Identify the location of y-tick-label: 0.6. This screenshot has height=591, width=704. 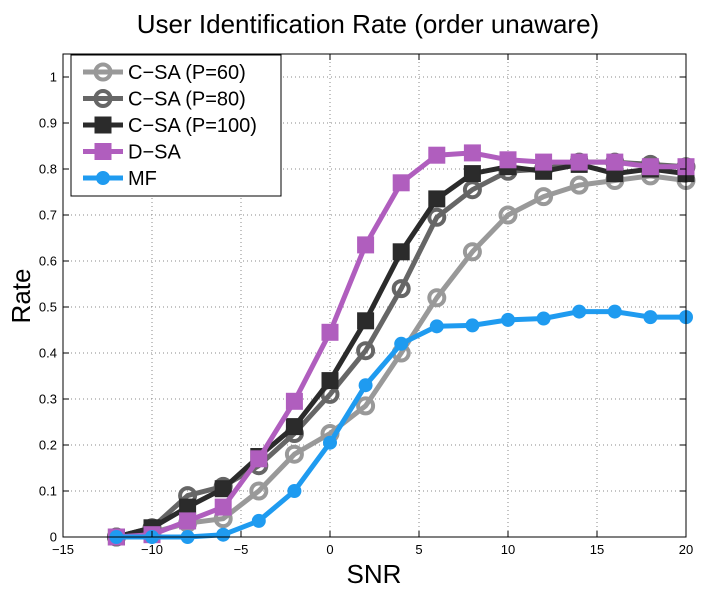
(48, 261).